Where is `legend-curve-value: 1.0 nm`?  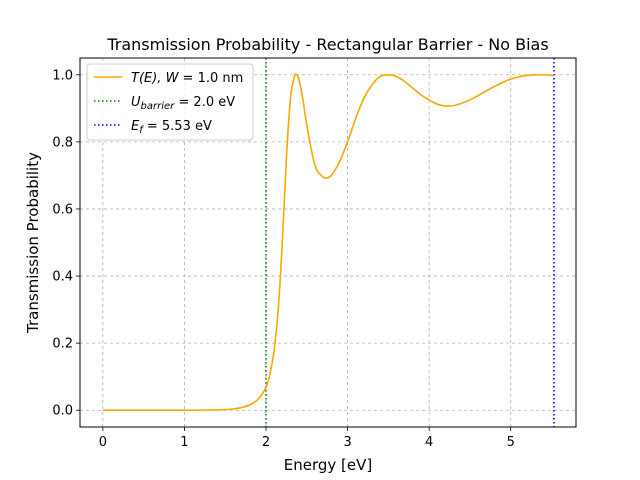 legend-curve-value: 1.0 nm is located at coordinates (221, 78).